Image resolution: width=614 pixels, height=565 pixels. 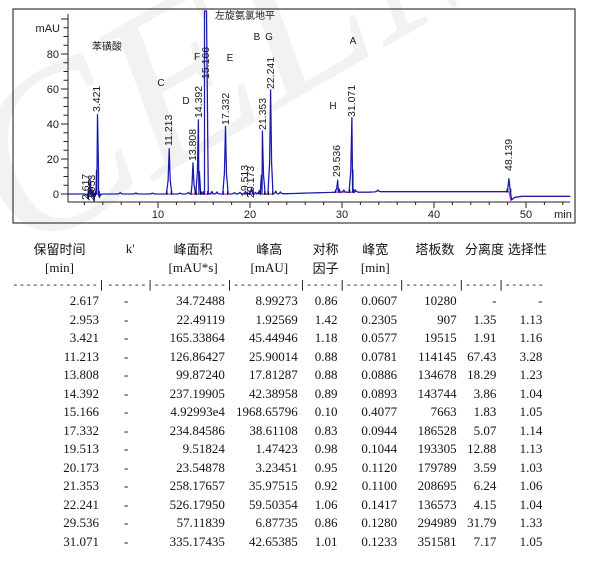 I want to click on y-axis-label: mAU, so click(x=48, y=29).